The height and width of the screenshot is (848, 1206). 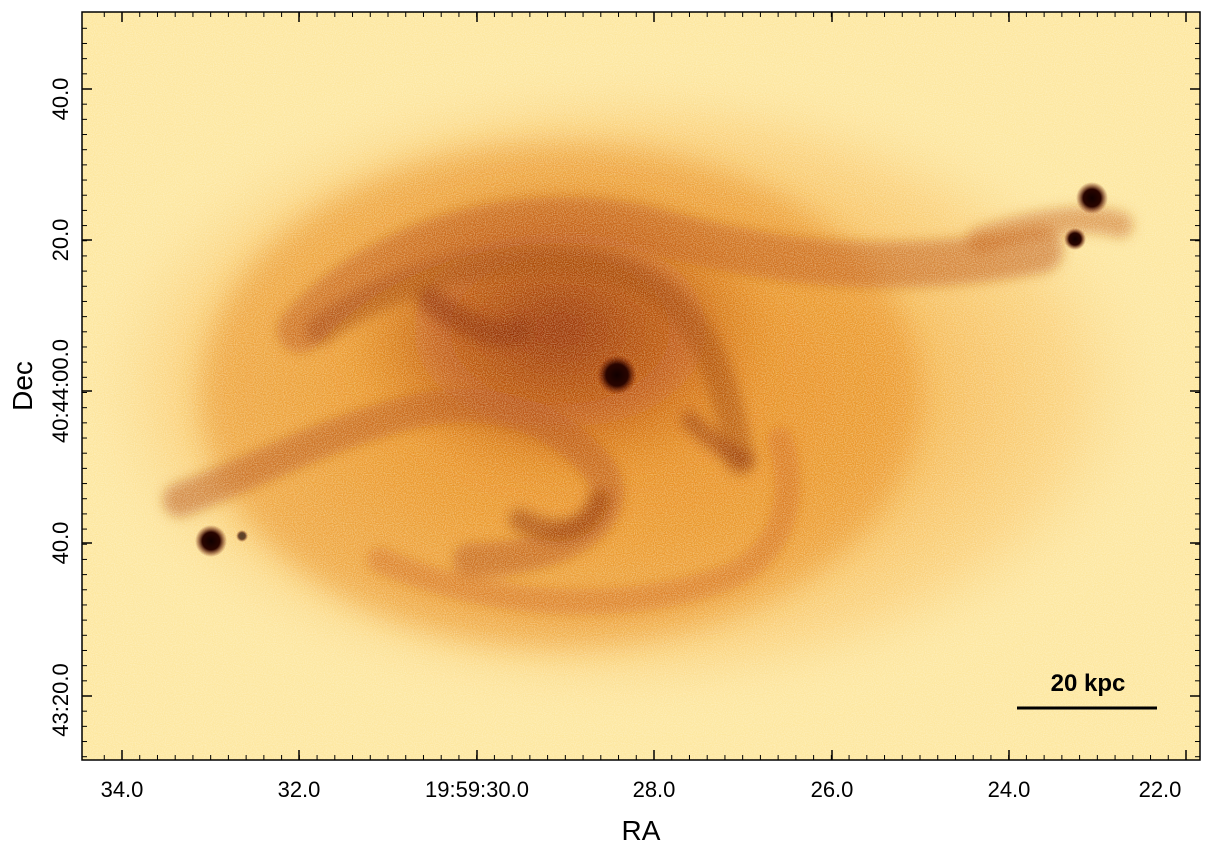 I want to click on y-tick-label: 43:20.0, so click(x=60, y=699).